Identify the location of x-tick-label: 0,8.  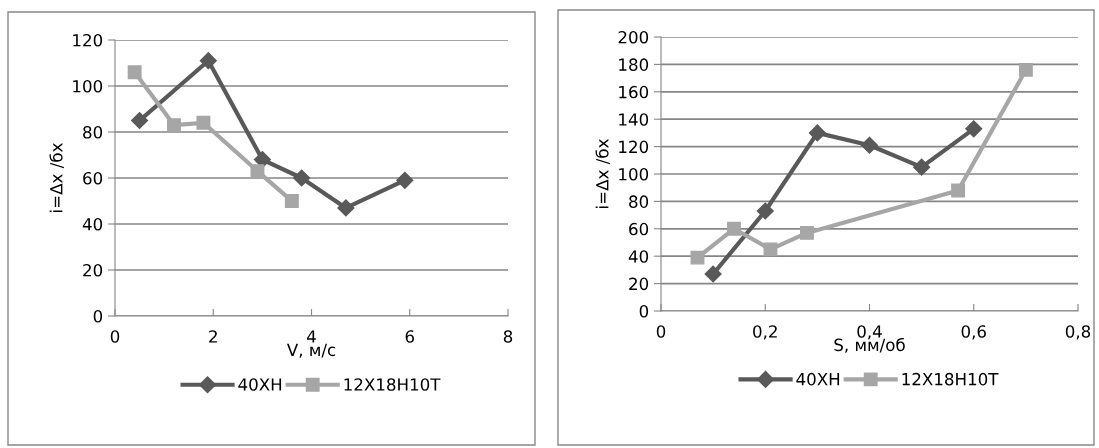
(1078, 332).